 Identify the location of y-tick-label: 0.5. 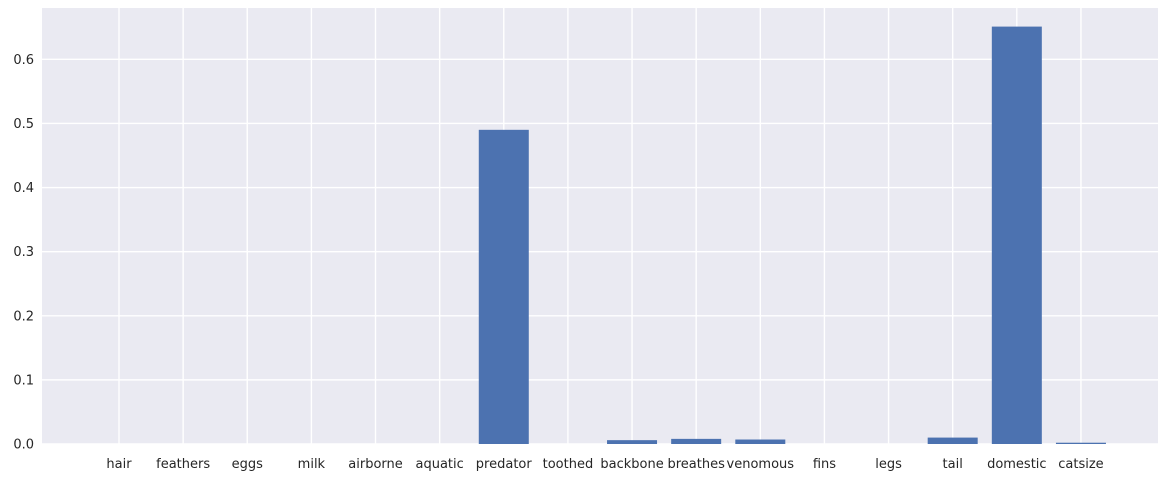
(23, 124).